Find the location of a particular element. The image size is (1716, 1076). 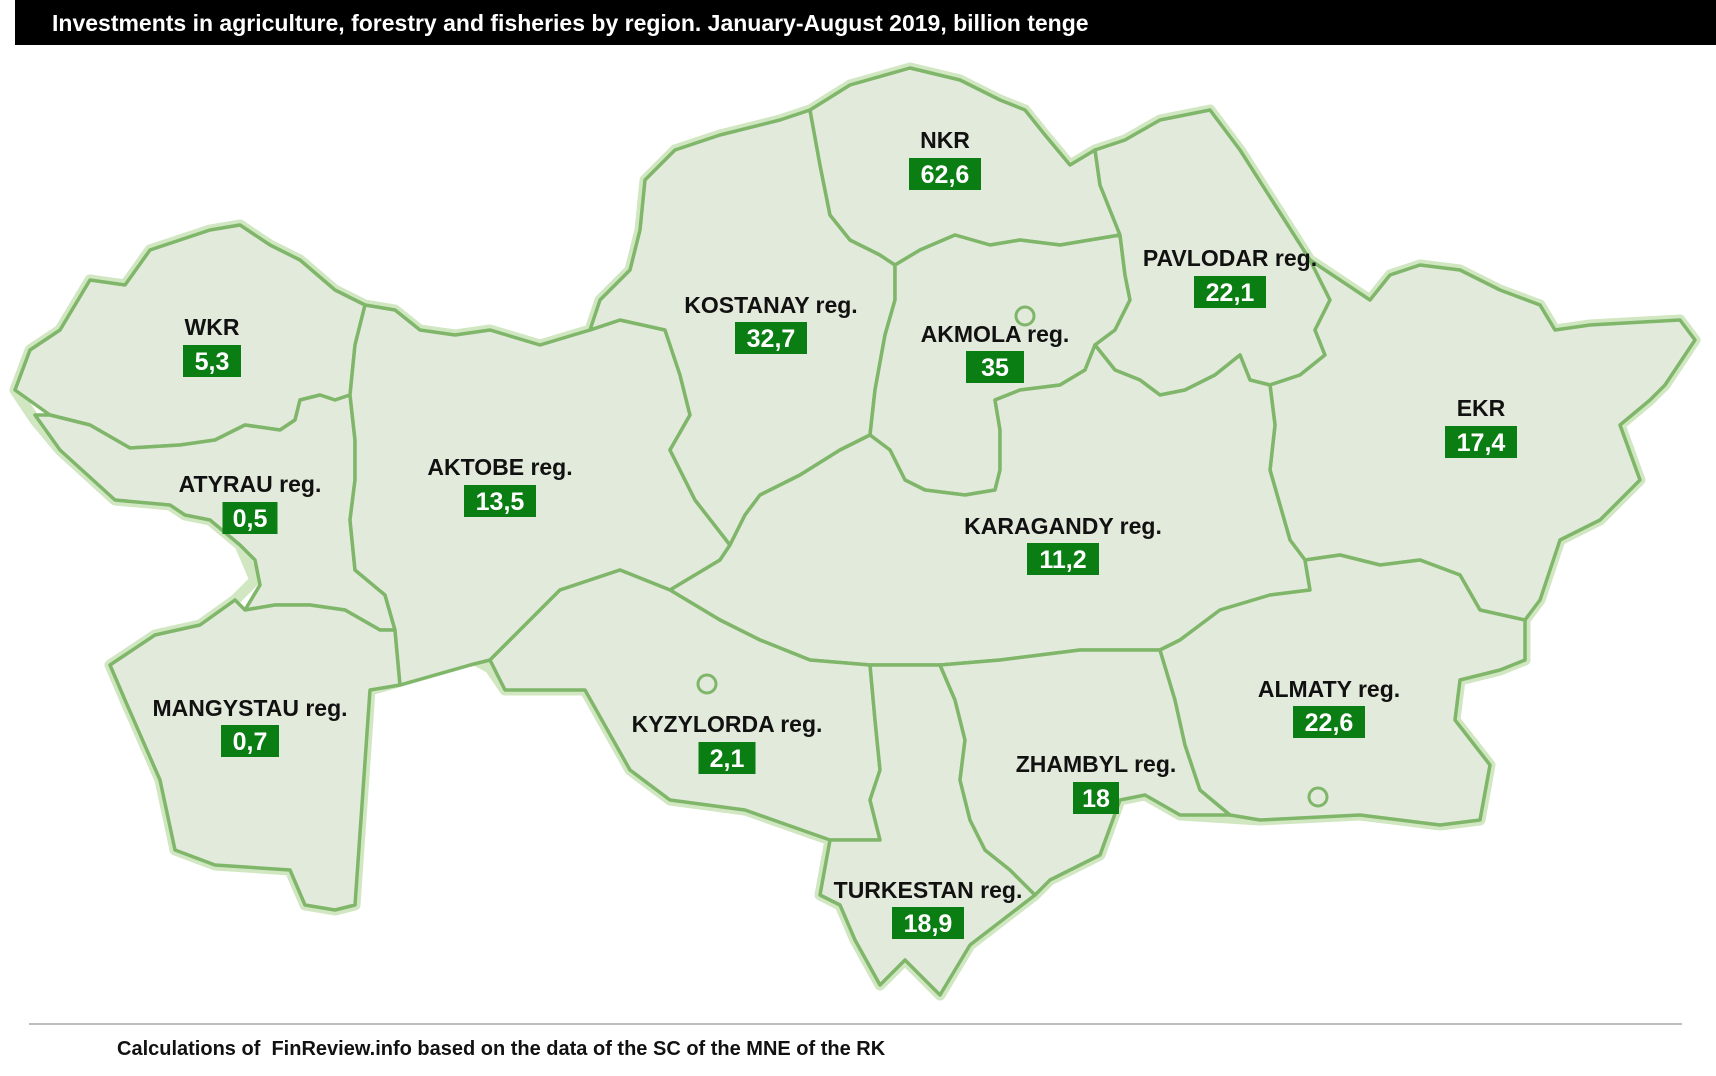

region-name-almaty: ALMATY reg. is located at coordinates (1329, 689).